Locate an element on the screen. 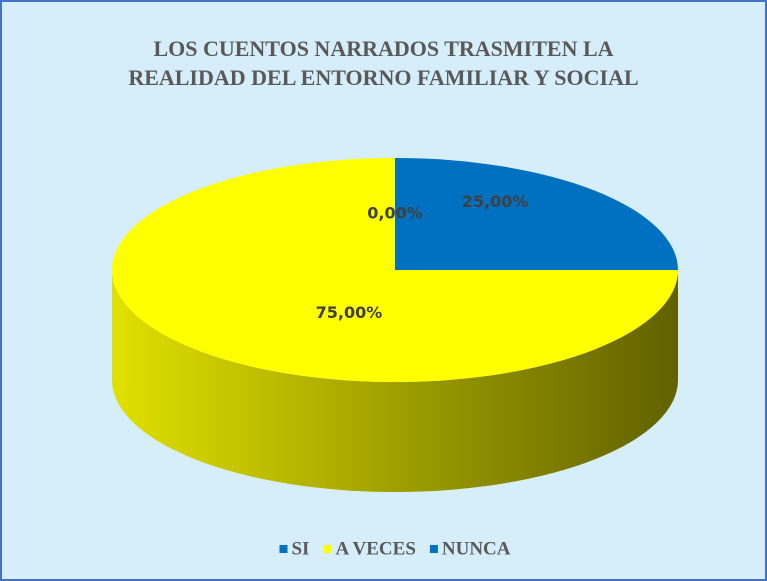 This screenshot has width=767, height=581. legend-label: A VECES is located at coordinates (375, 548).